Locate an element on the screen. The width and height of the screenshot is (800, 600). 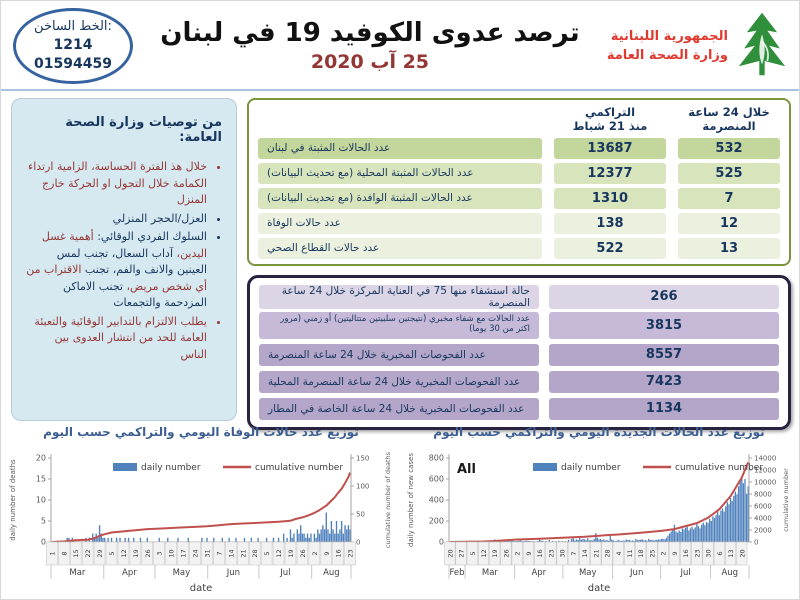
svg-text: 8 is located at coordinates (64, 553).